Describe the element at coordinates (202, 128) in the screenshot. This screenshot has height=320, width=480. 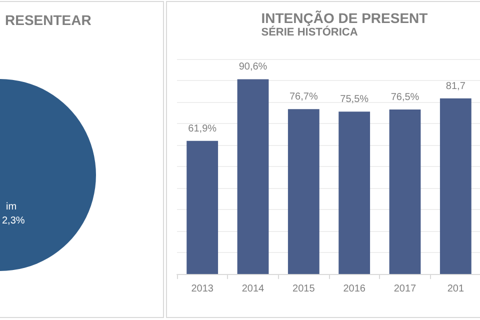
I see `data-label: 61,9%` at that location.